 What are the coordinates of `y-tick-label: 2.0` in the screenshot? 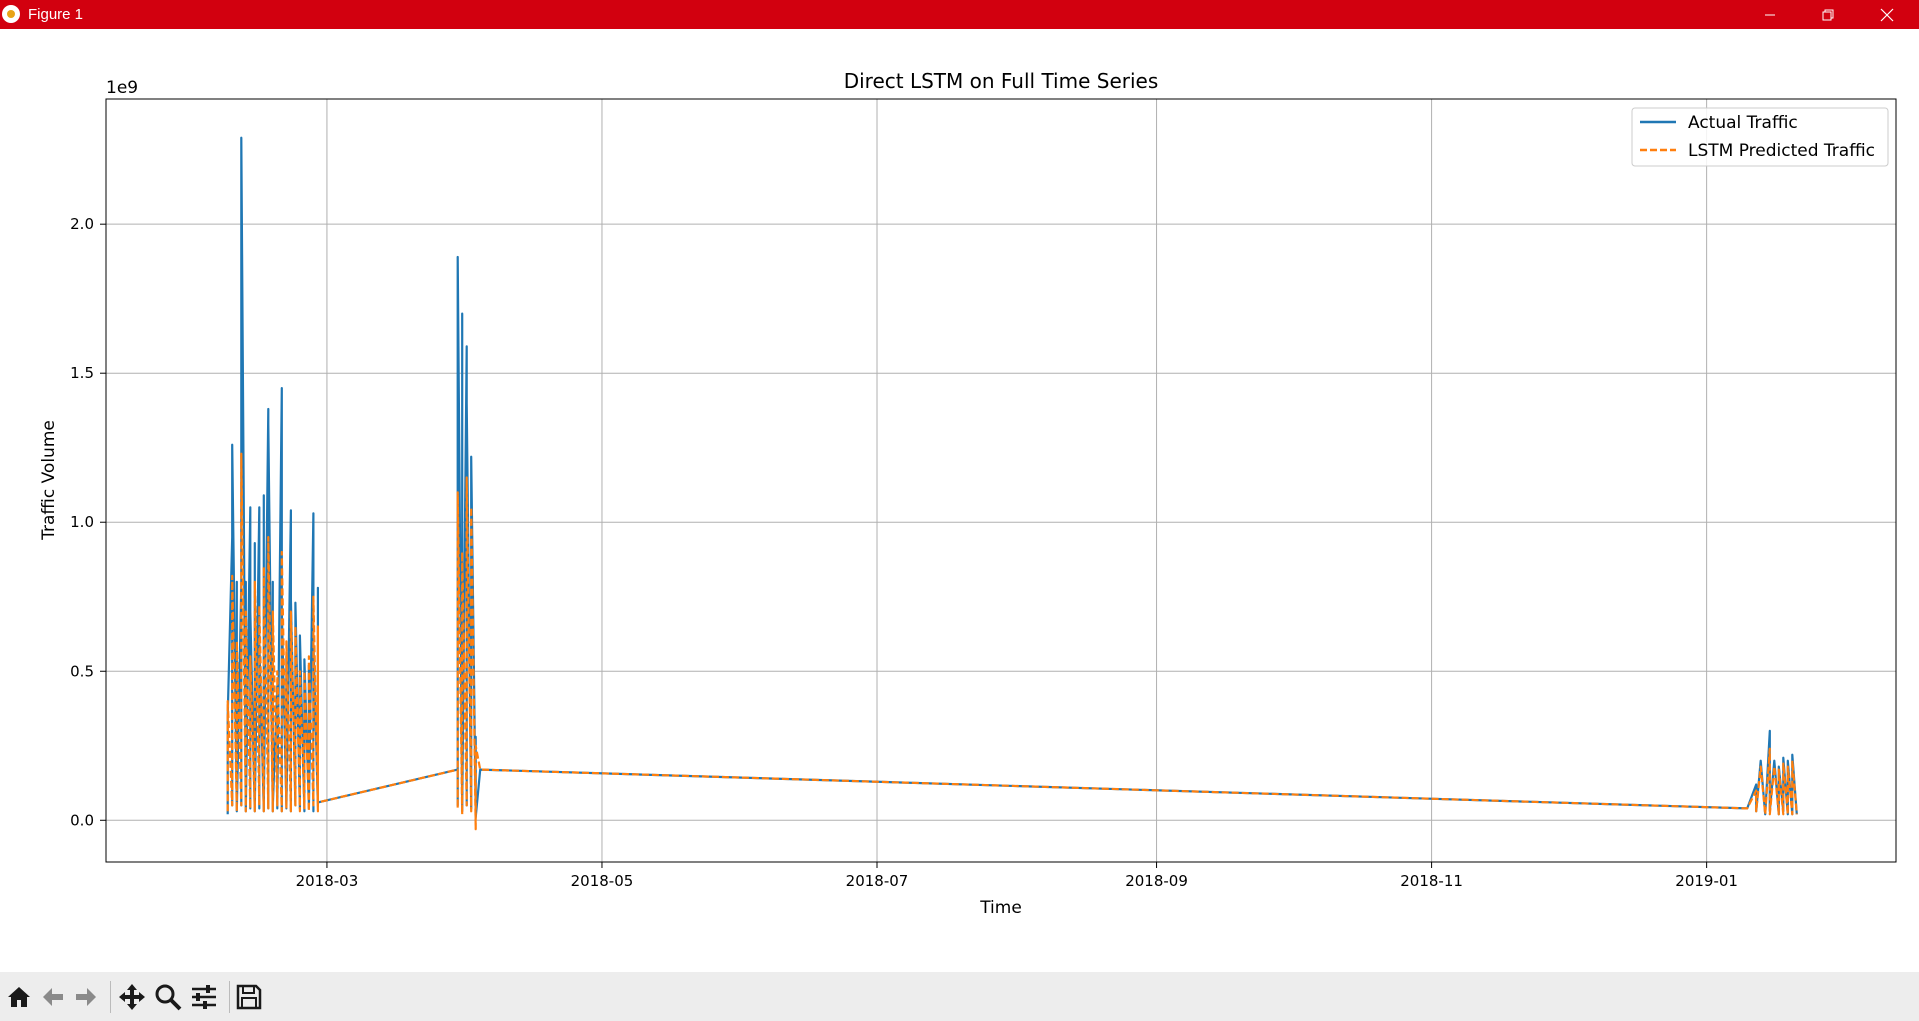 It's located at (82, 224).